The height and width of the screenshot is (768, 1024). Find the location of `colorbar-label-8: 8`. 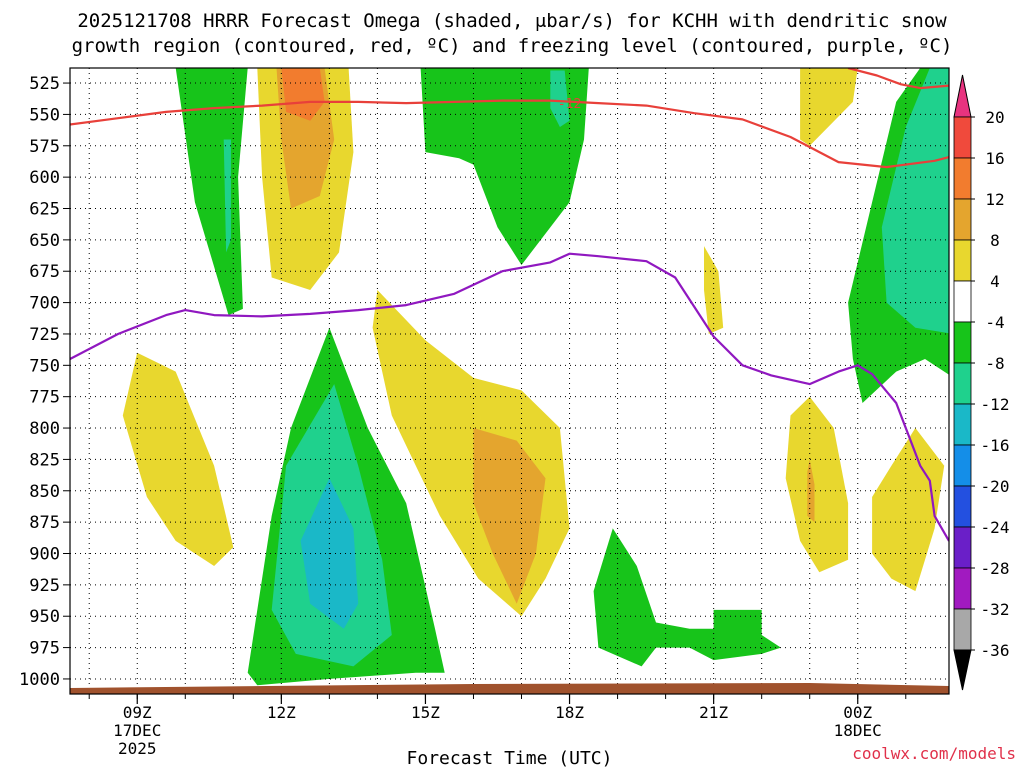

colorbar-label-8: 8 is located at coordinates (995, 240).